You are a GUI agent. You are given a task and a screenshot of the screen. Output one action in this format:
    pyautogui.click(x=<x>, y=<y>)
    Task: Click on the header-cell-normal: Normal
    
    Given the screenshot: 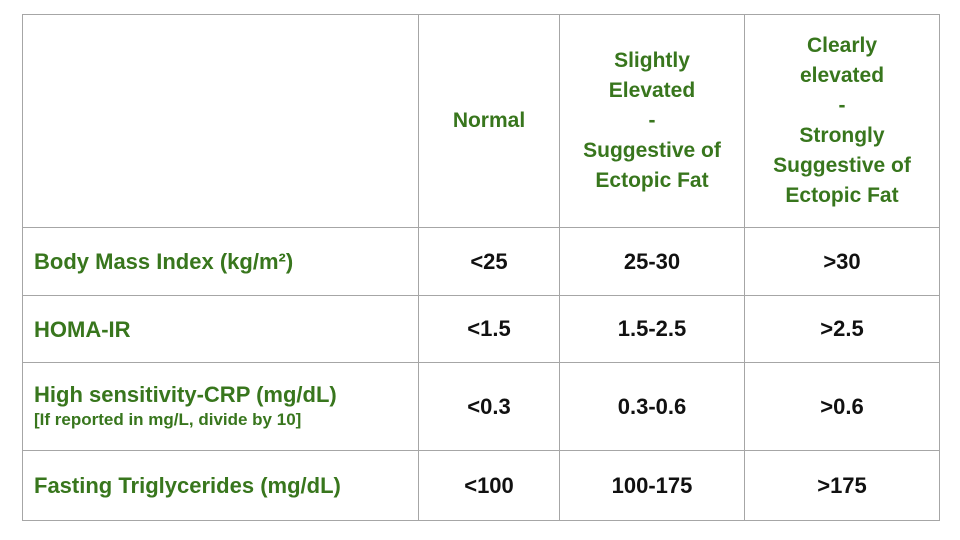 What is the action you would take?
    pyautogui.click(x=489, y=121)
    